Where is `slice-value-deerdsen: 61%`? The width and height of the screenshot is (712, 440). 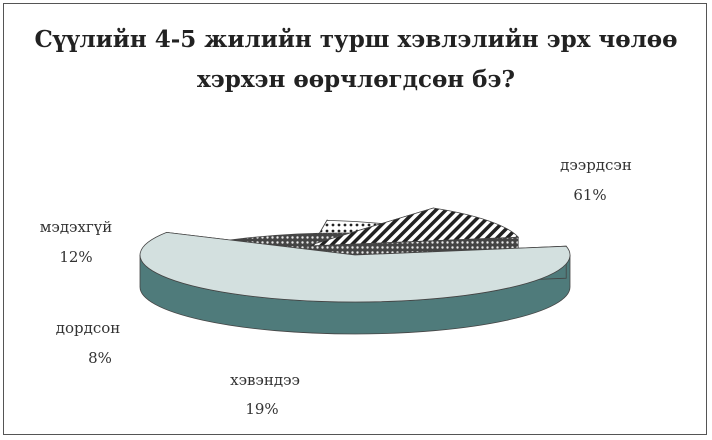 slice-value-deerdsen: 61% is located at coordinates (589, 195).